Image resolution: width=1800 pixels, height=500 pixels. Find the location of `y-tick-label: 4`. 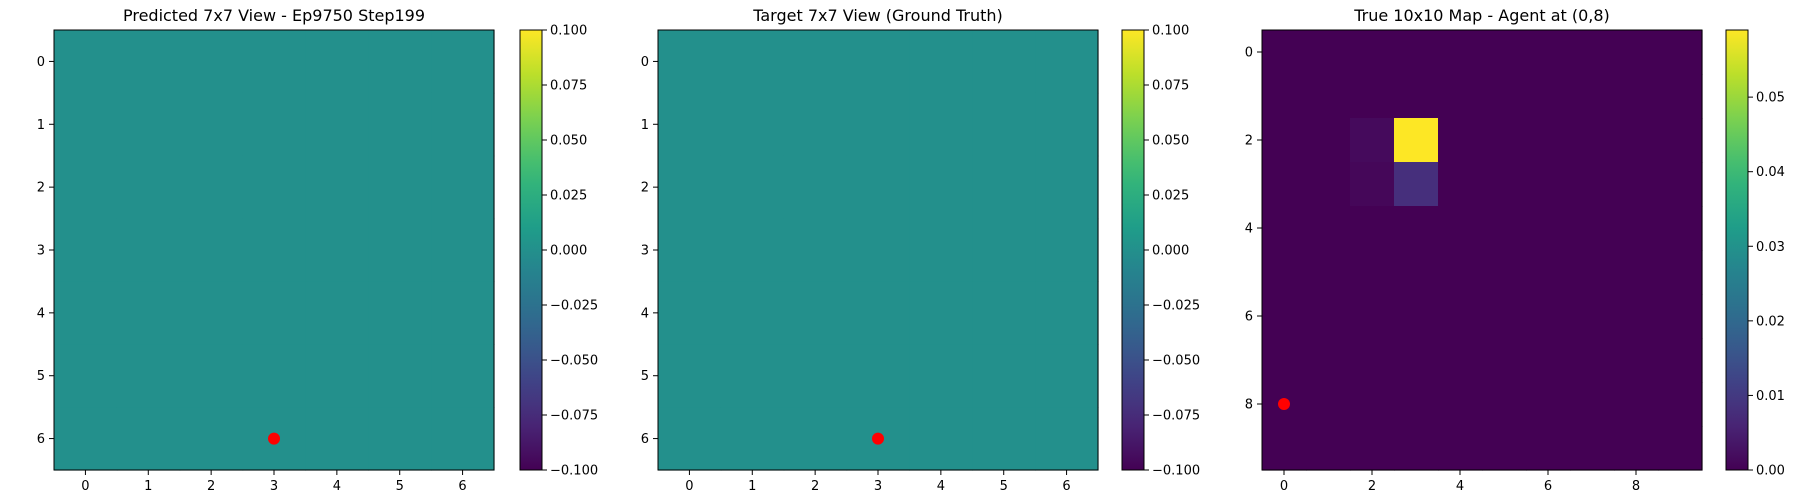

y-tick-label: 4 is located at coordinates (645, 313).